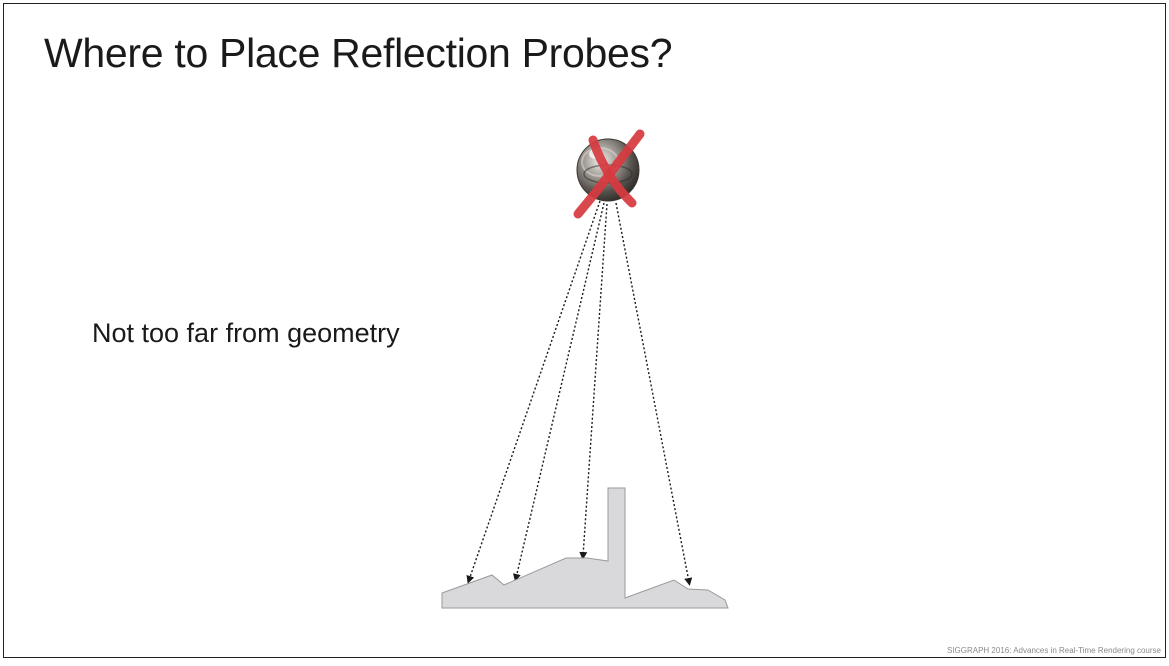  I want to click on bullet-text: Not too far from geometry, so click(246, 333).